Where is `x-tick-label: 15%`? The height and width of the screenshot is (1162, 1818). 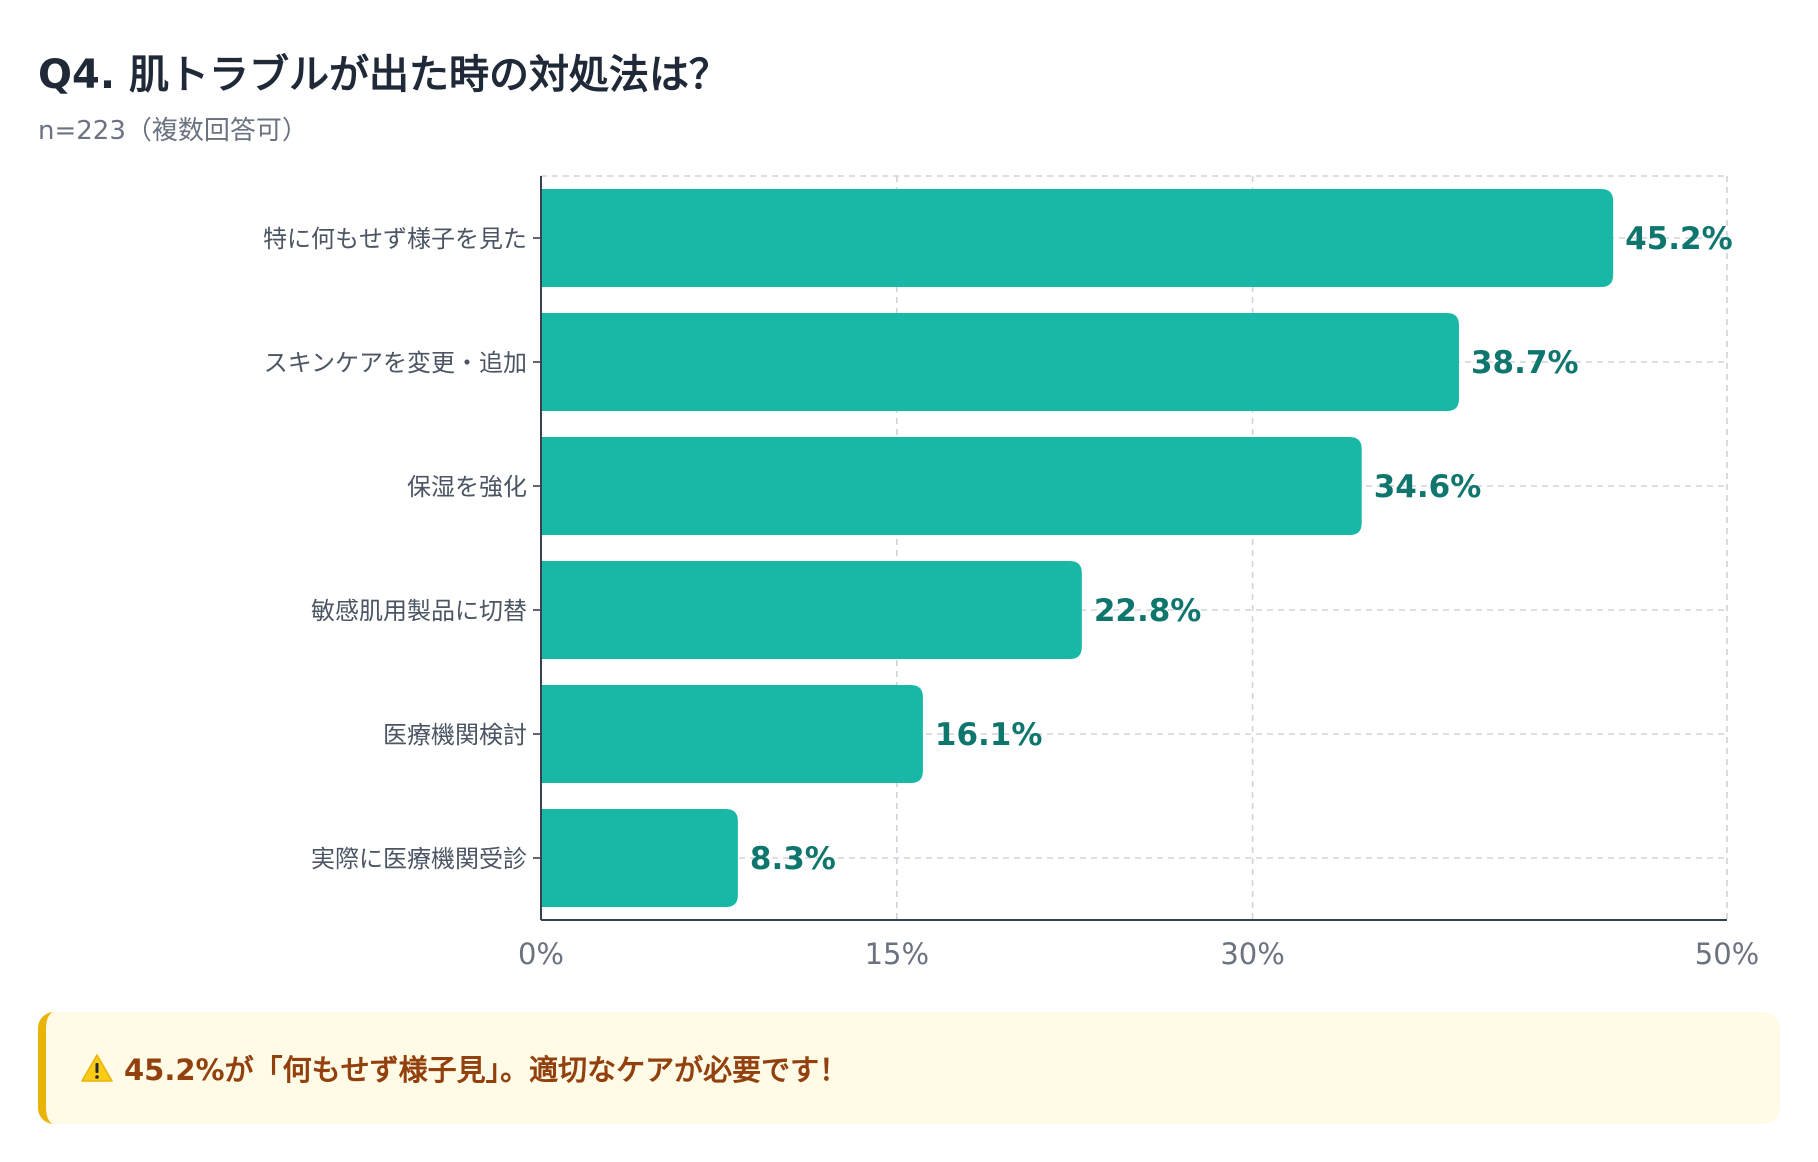
x-tick-label: 15% is located at coordinates (897, 954).